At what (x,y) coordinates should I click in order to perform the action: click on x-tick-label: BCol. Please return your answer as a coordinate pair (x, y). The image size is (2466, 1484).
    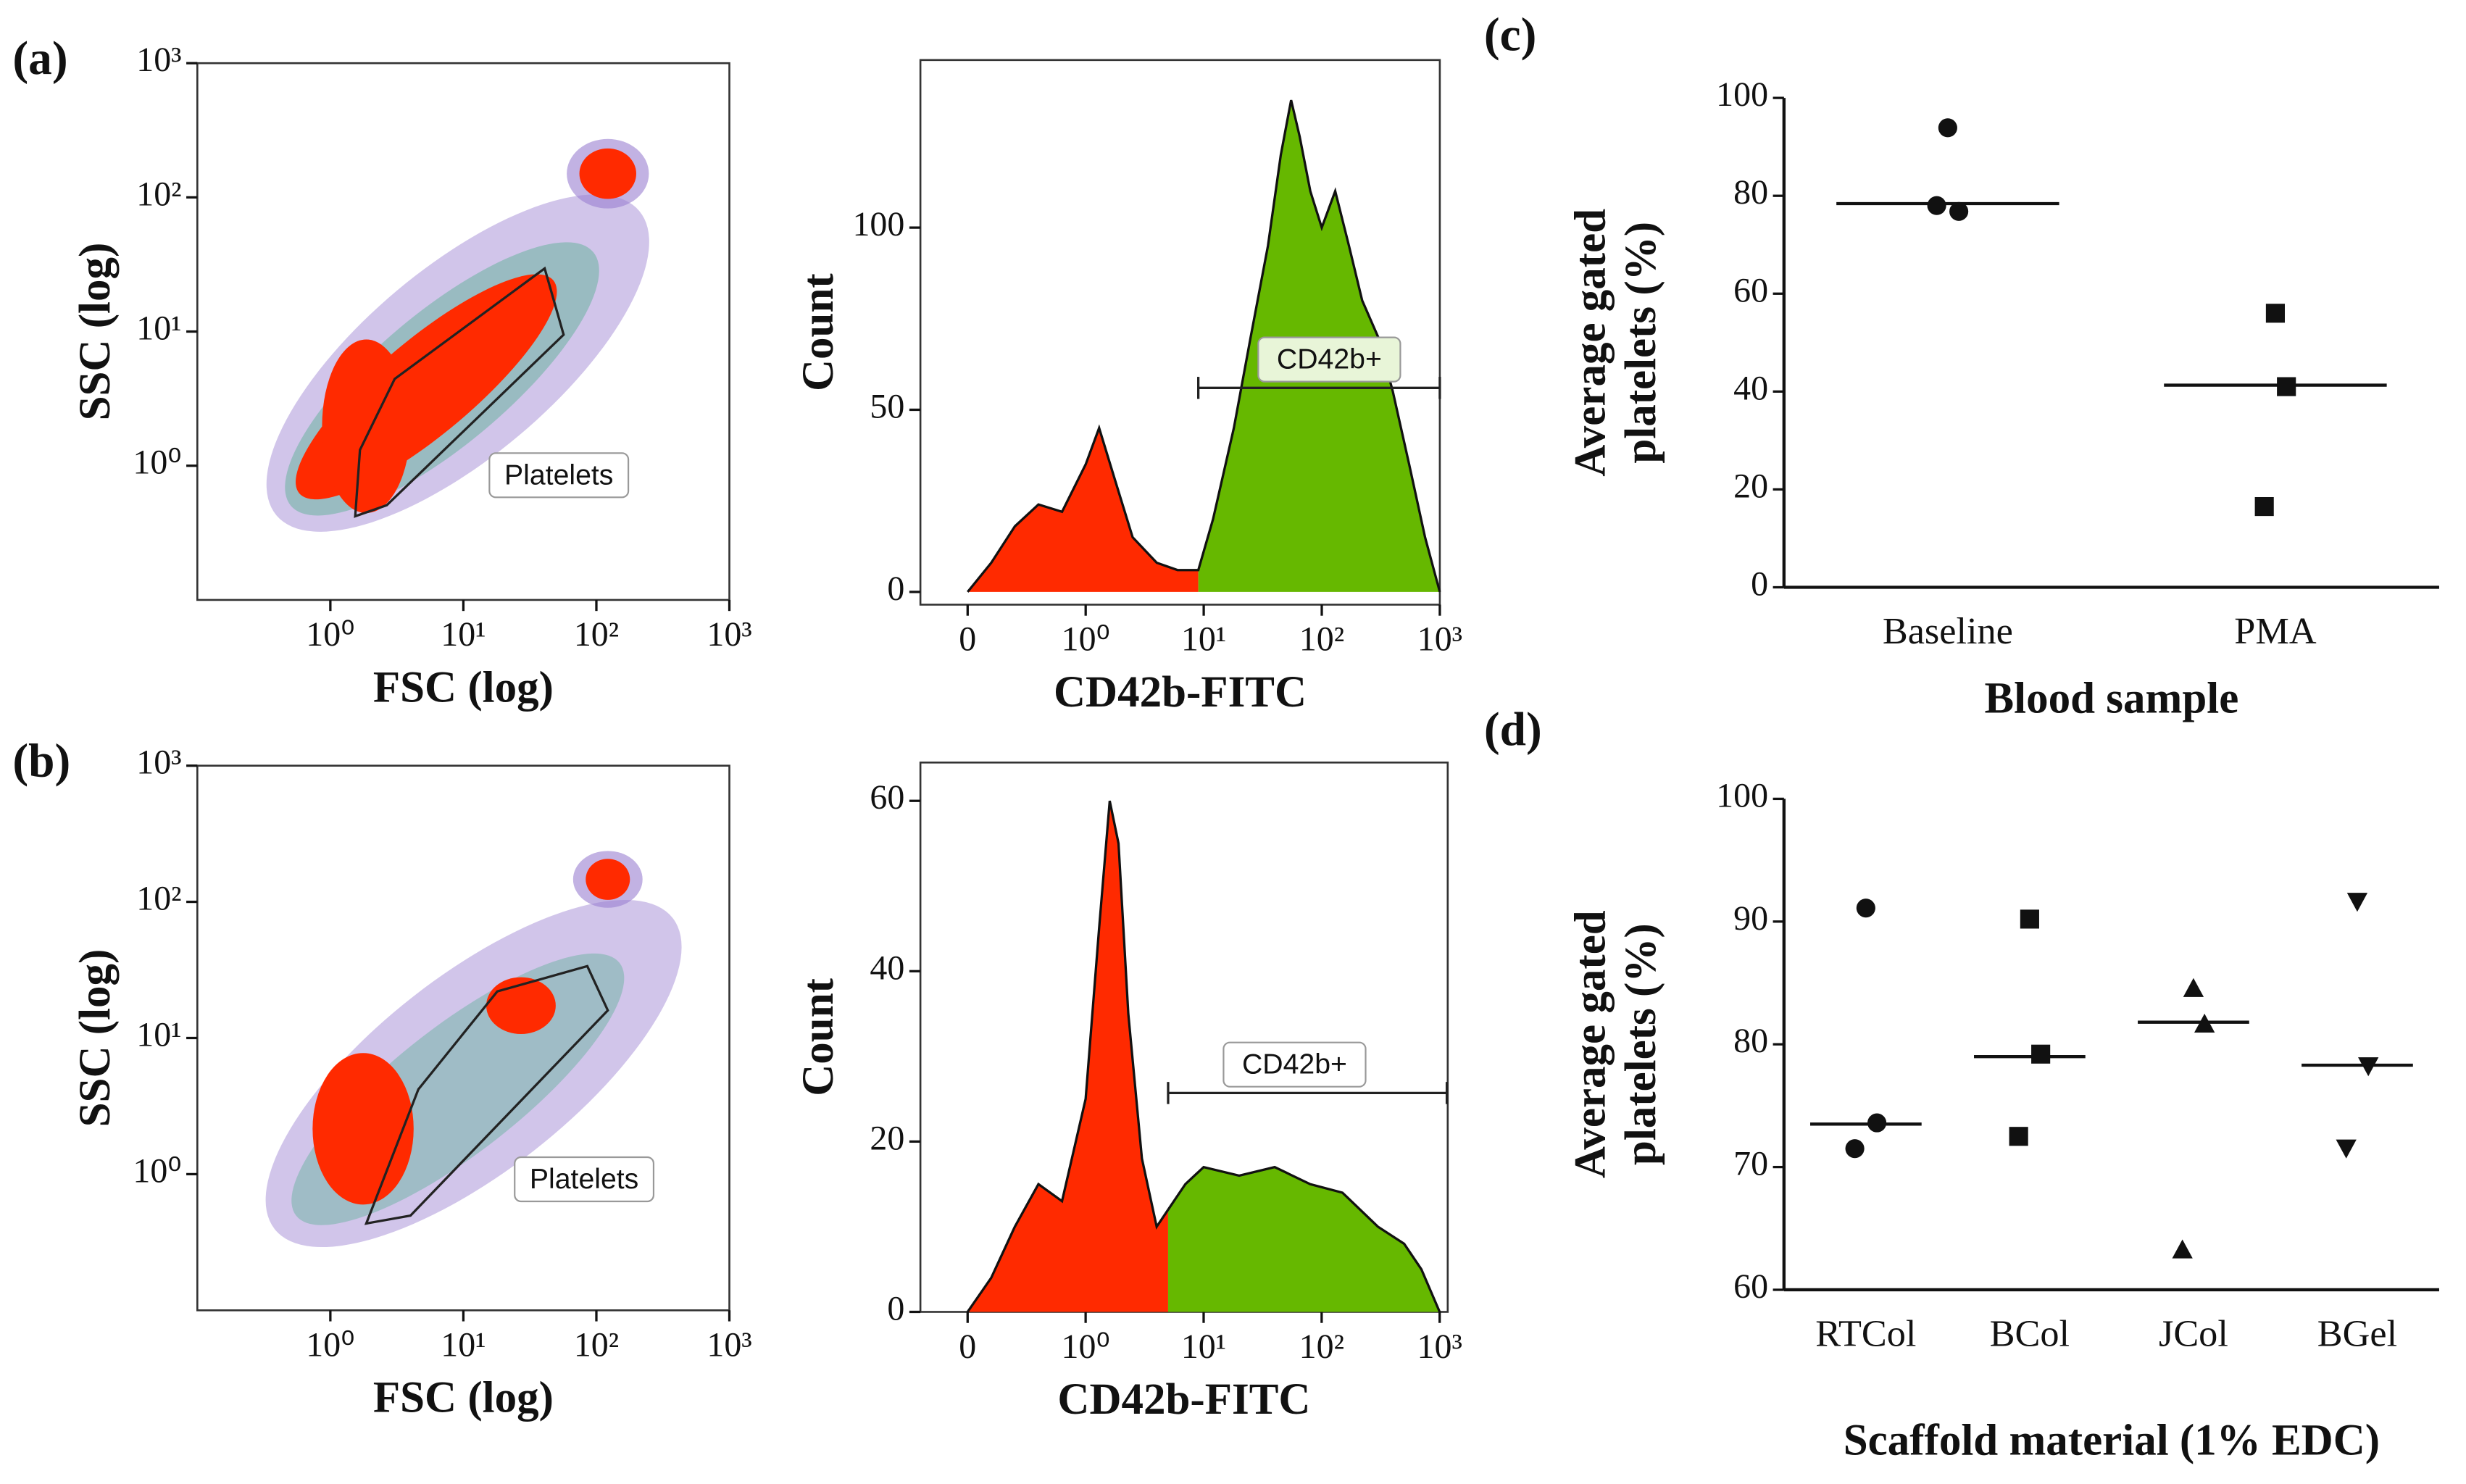
    Looking at the image, I should click on (2030, 1333).